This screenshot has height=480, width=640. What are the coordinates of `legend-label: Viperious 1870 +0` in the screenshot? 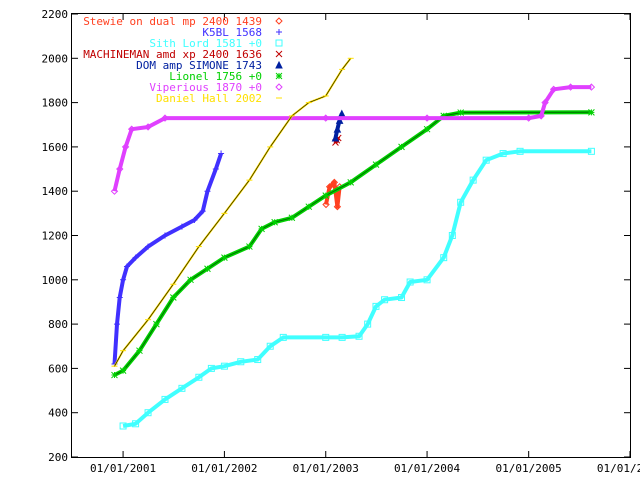 It's located at (205, 87).